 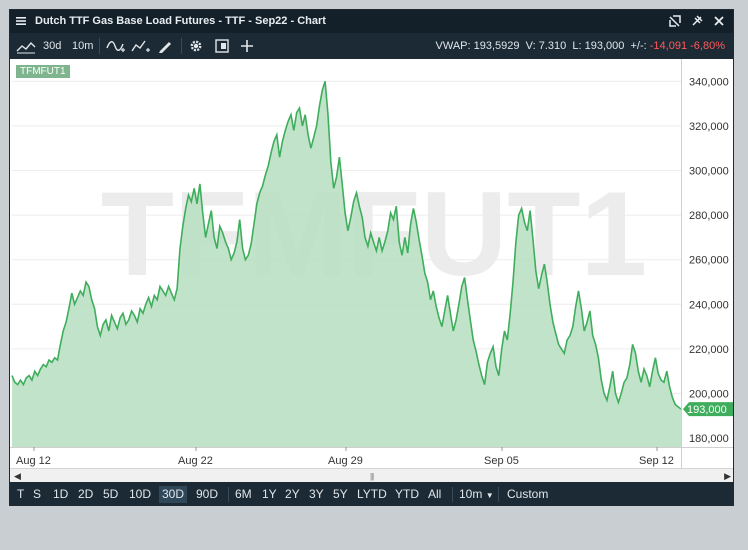 I want to click on vwap-value: 193,5929, so click(x=496, y=46).